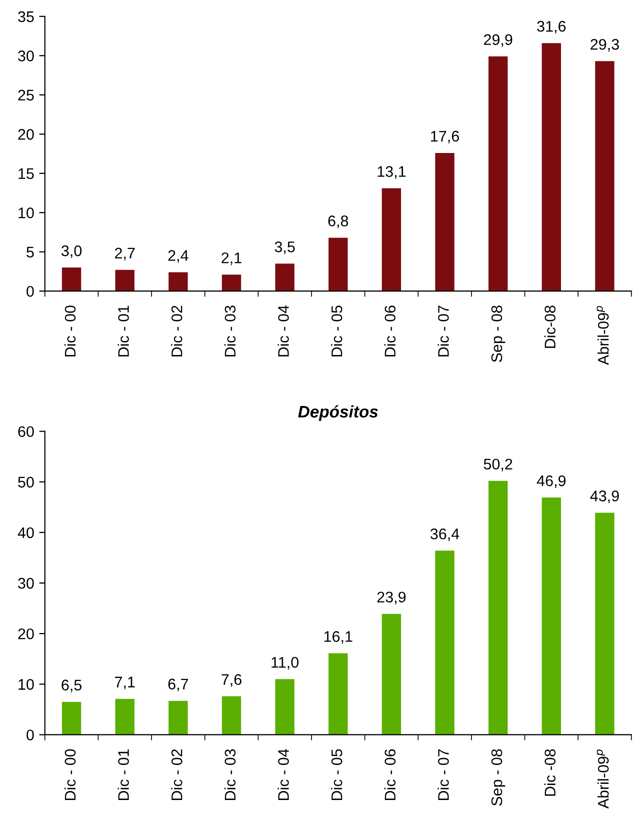  What do you see at coordinates (71, 251) in the screenshot?
I see `data-label: 3,0` at bounding box center [71, 251].